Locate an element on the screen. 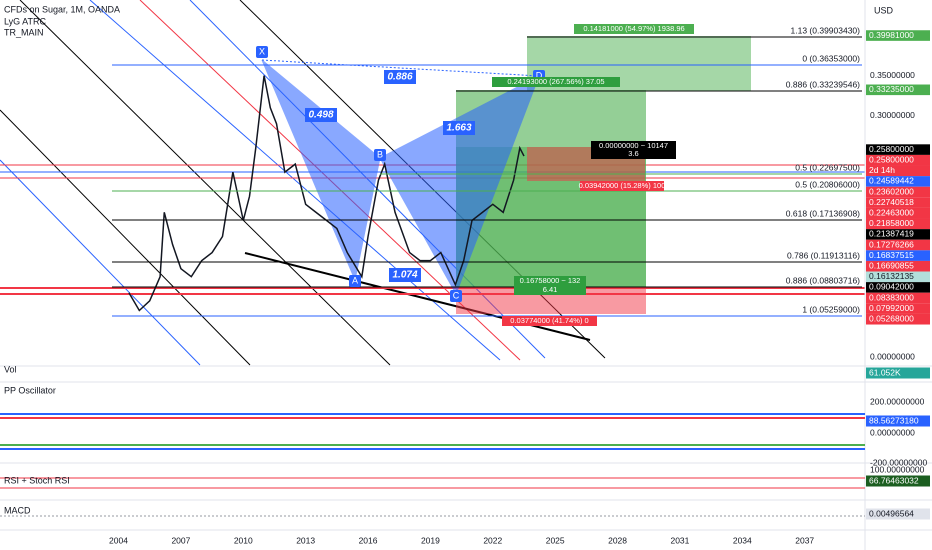 Image resolution: width=932 pixels, height=550 pixels. indicator: TR_MAIN is located at coordinates (24, 32).